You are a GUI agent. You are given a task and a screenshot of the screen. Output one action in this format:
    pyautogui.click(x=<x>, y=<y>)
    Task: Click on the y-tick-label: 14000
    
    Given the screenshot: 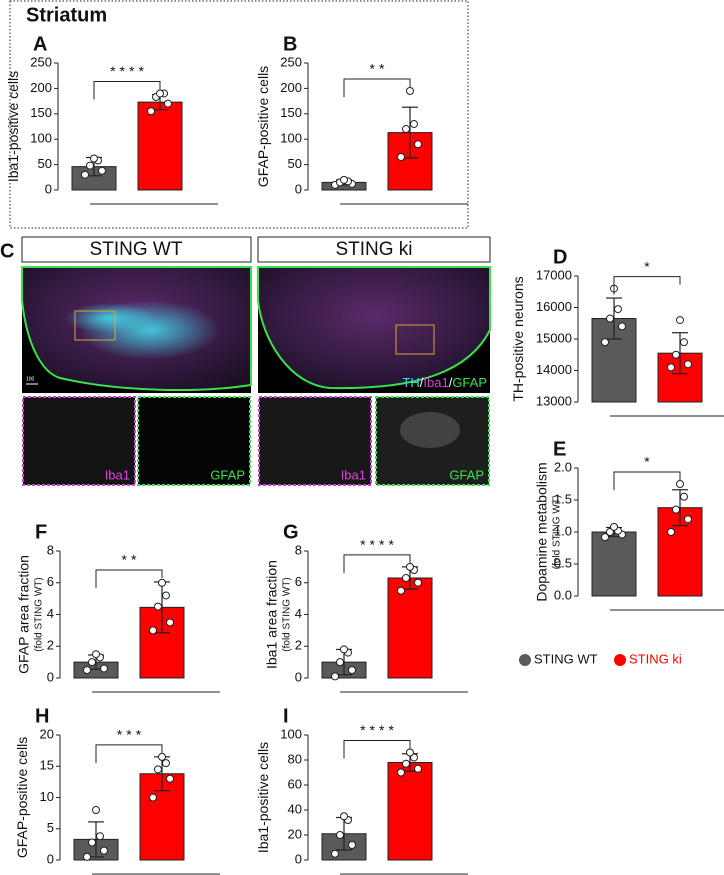 What is the action you would take?
    pyautogui.click(x=554, y=369)
    